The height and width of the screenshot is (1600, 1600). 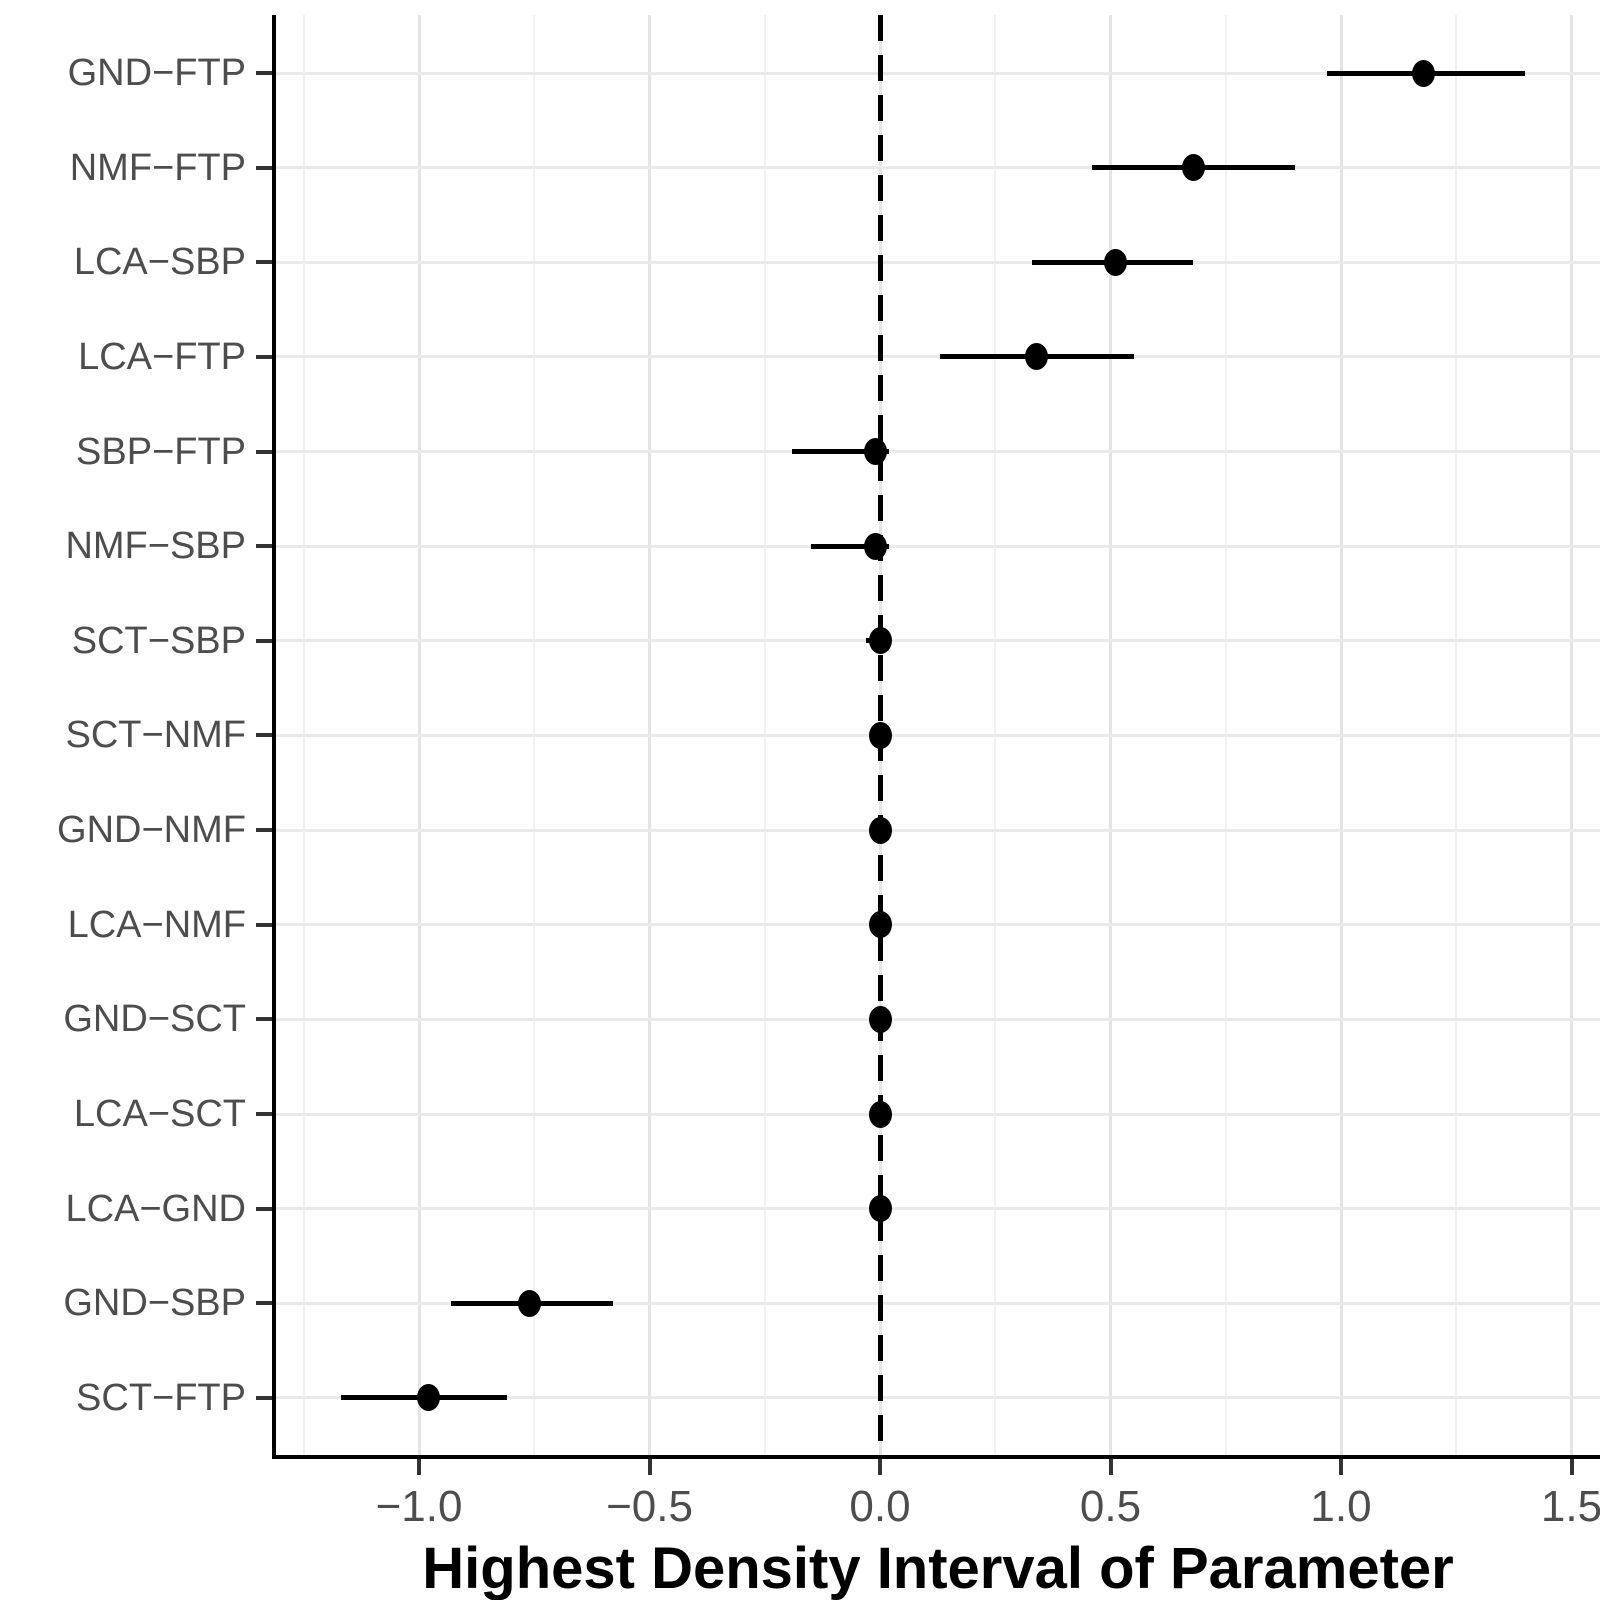 I want to click on x-axis-tick-label: −0.5, so click(x=649, y=1506).